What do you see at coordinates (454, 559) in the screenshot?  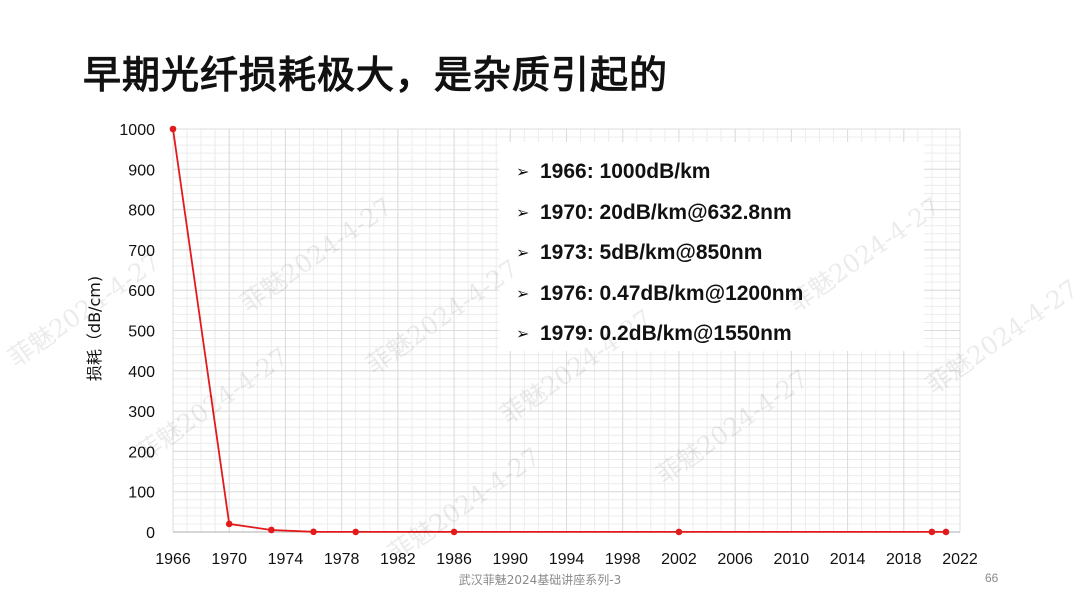 I see `x-tick-label: 1986` at bounding box center [454, 559].